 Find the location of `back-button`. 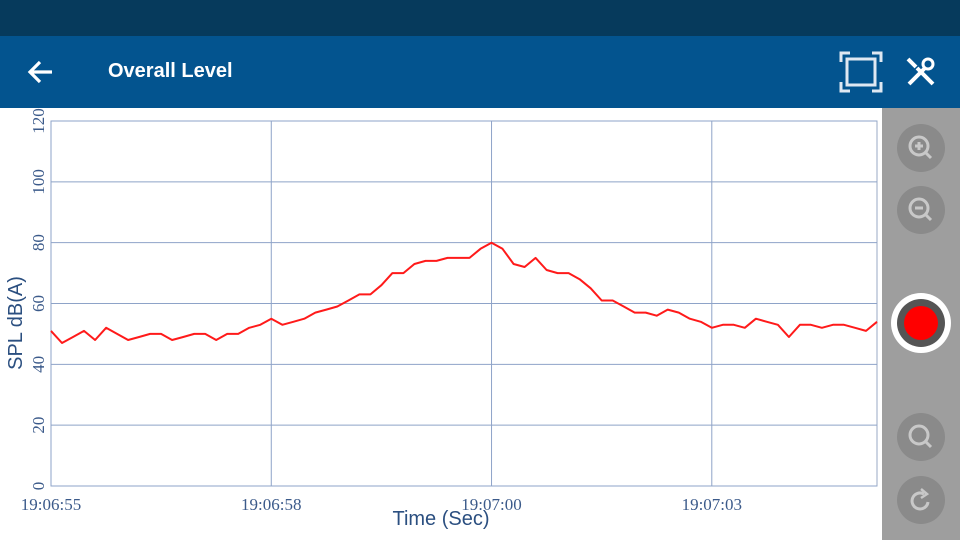

back-button is located at coordinates (41, 72).